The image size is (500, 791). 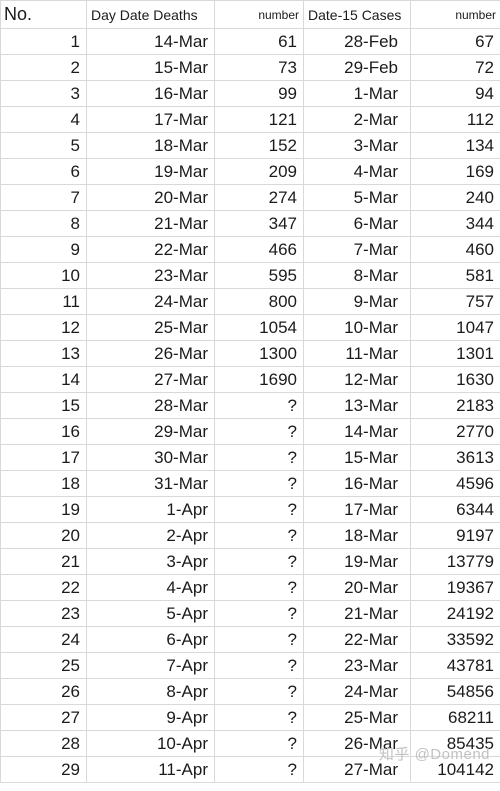 What do you see at coordinates (357, 717) in the screenshot?
I see `cell-case-date: 25-Mar` at bounding box center [357, 717].